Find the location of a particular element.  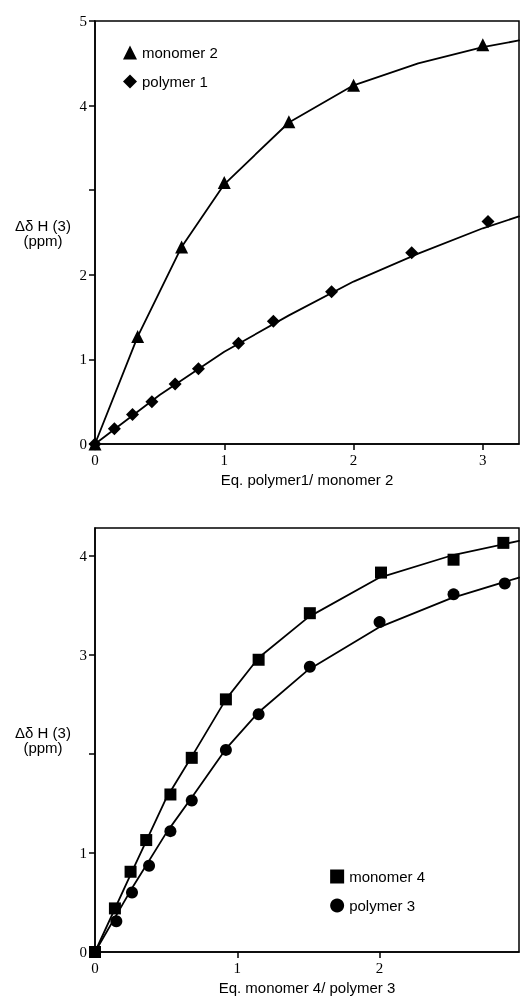

y-tick-label: 5 is located at coordinates (83, 21).